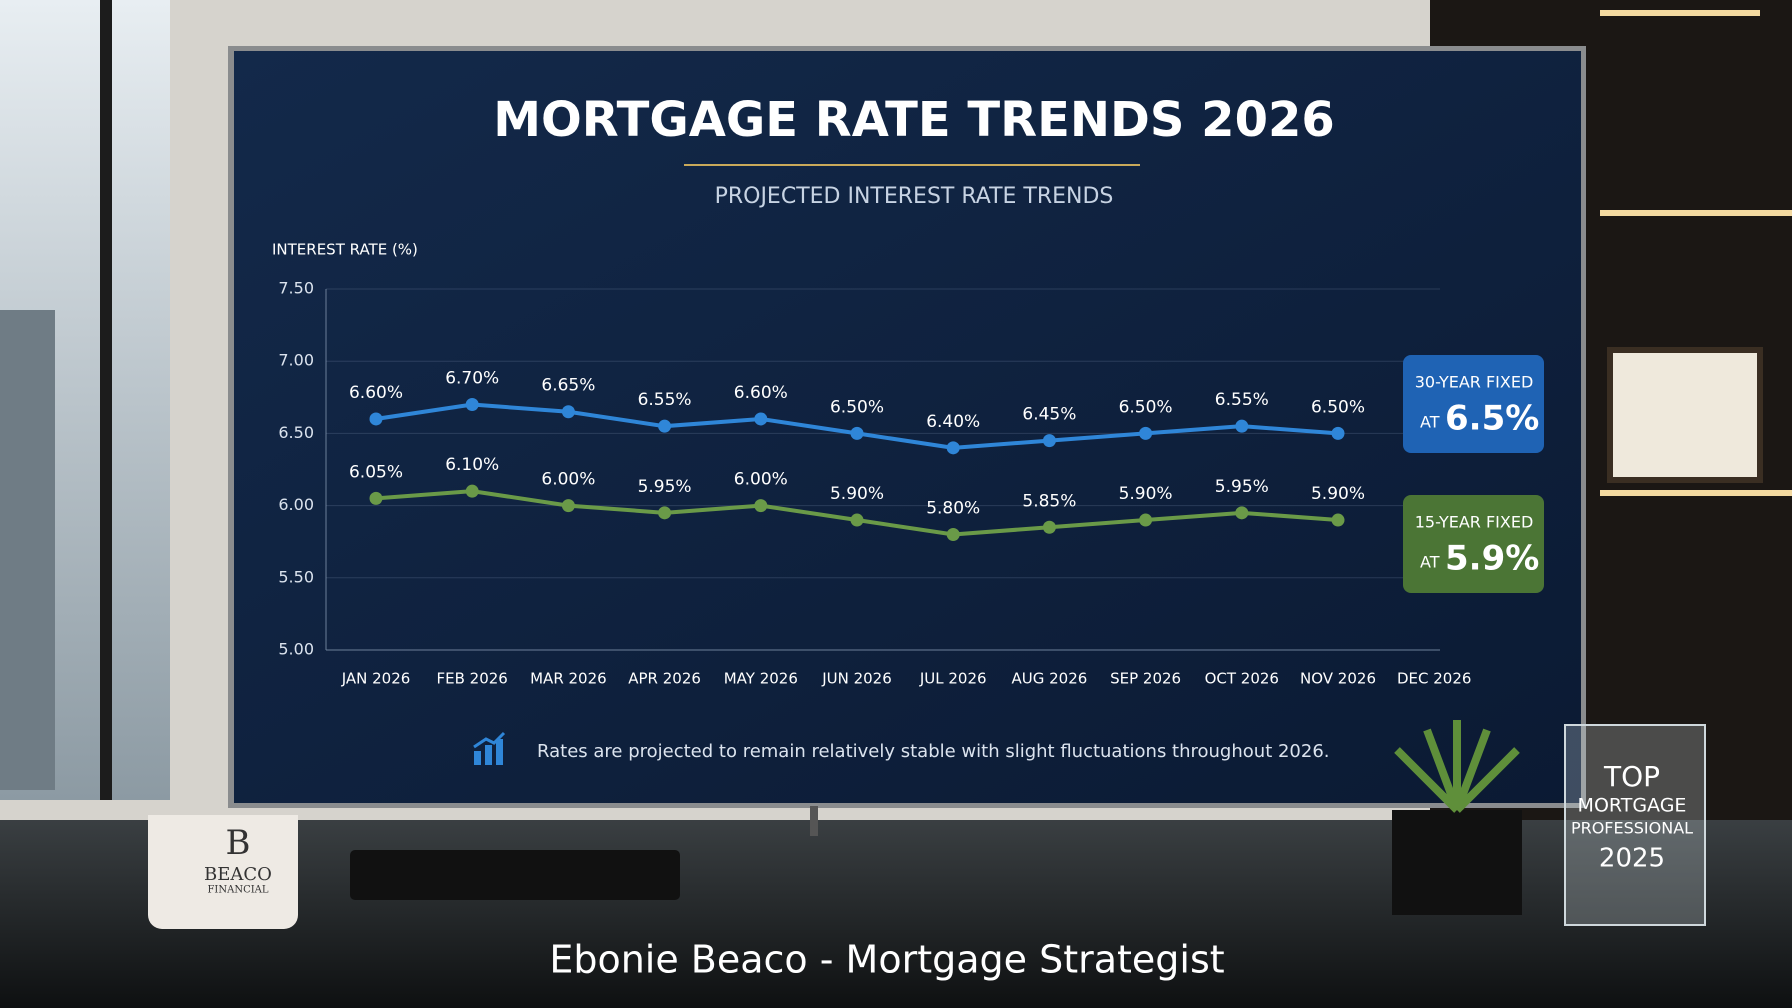  Describe the element at coordinates (376, 472) in the screenshot. I see `data-label: 6.05%` at that location.